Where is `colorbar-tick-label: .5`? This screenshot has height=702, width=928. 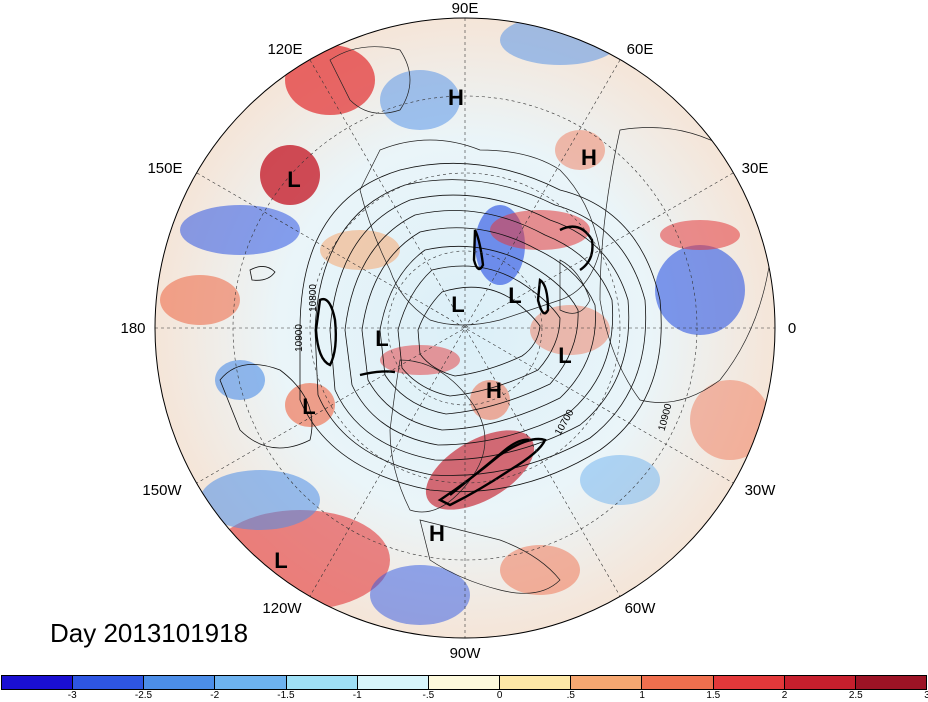
colorbar-tick-label: .5 is located at coordinates (570, 695).